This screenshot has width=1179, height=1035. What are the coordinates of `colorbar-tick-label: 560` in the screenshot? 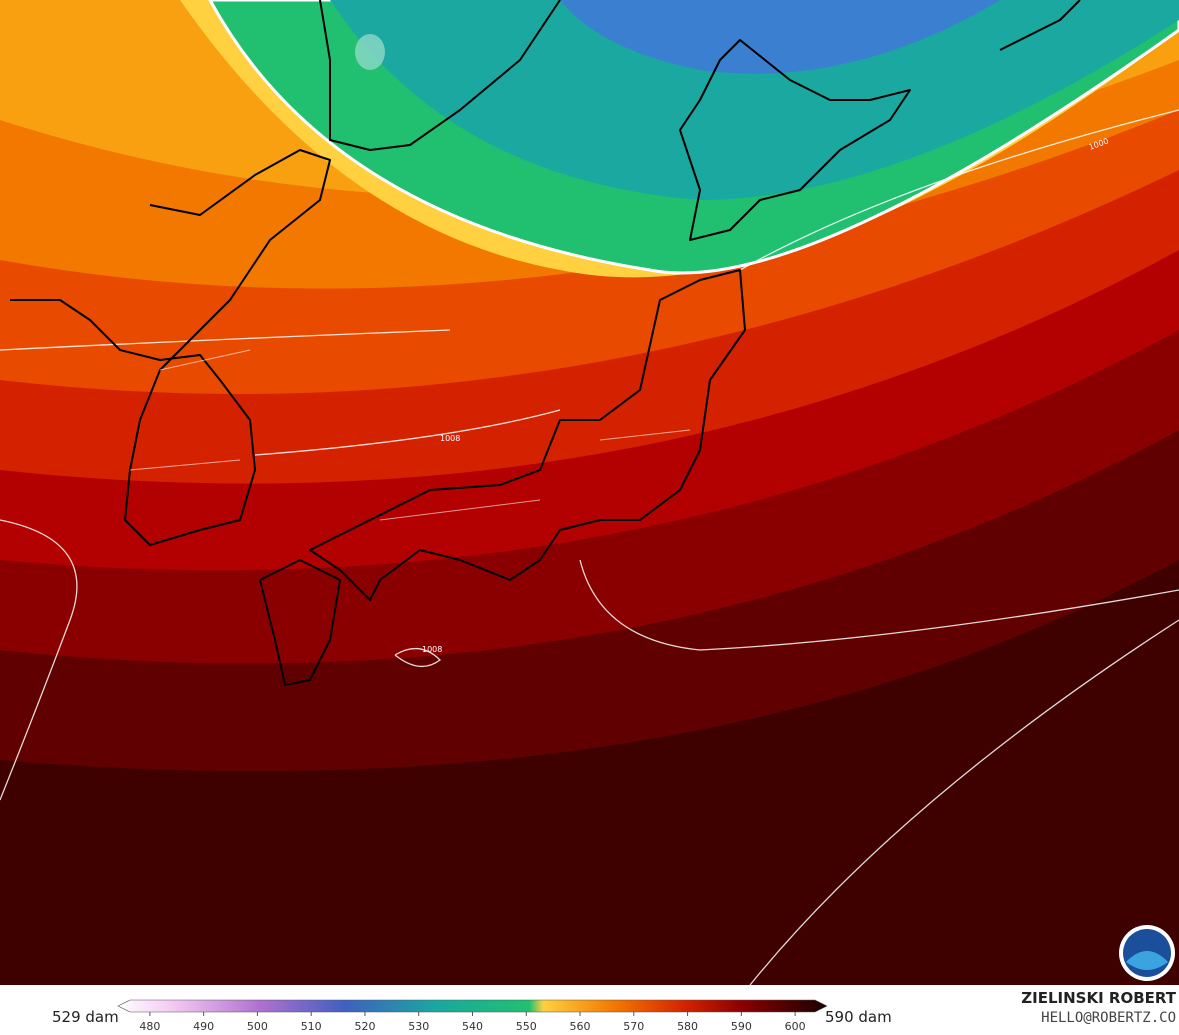 It's located at (580, 1026).